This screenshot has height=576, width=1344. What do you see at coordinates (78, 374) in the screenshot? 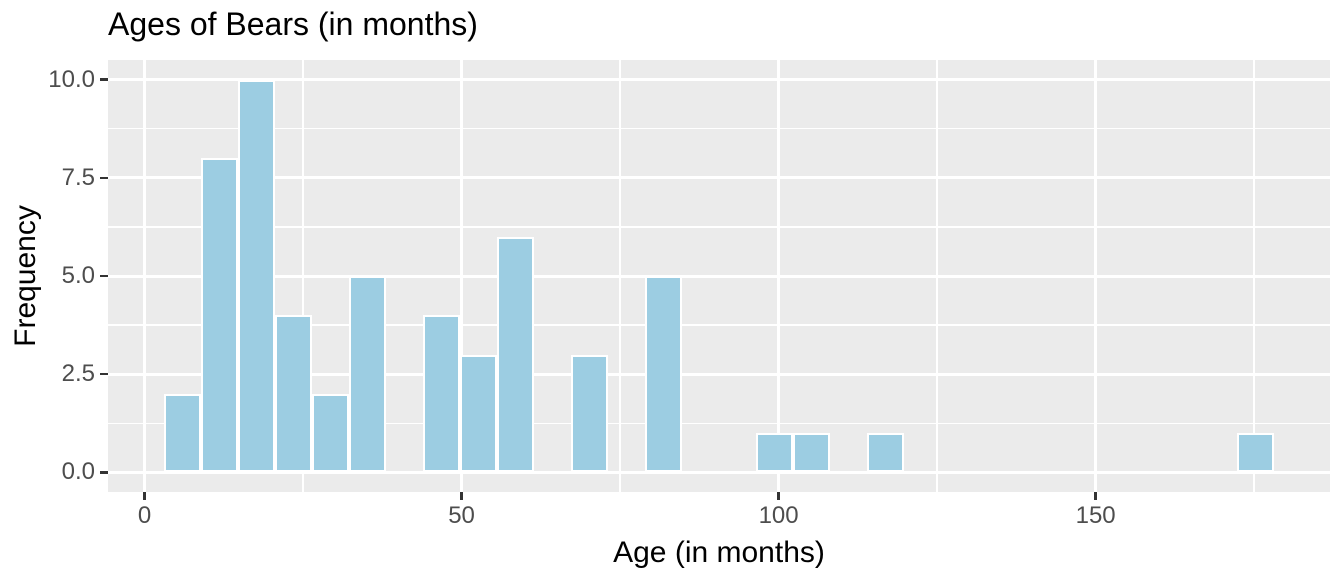
I see `y-tick-label: 2.5` at bounding box center [78, 374].